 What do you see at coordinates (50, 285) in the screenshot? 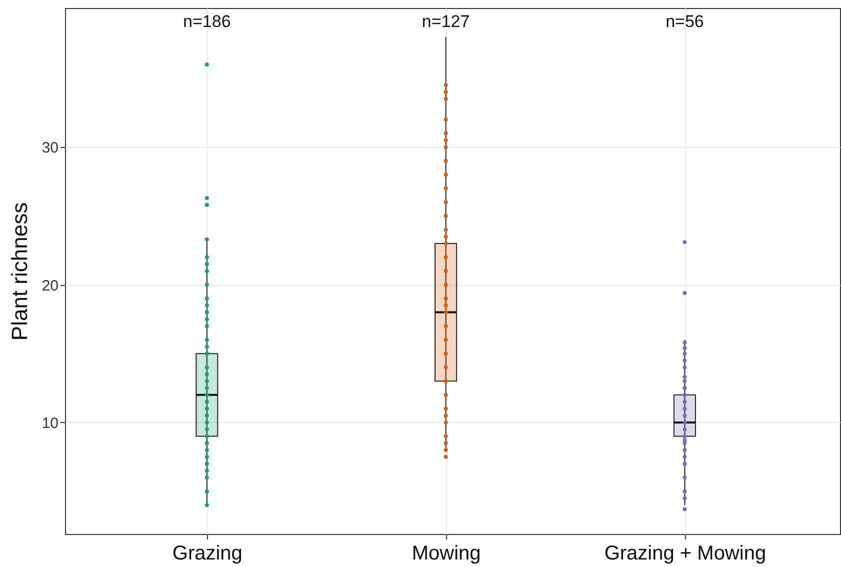
I see `y-tick-label: 20` at bounding box center [50, 285].